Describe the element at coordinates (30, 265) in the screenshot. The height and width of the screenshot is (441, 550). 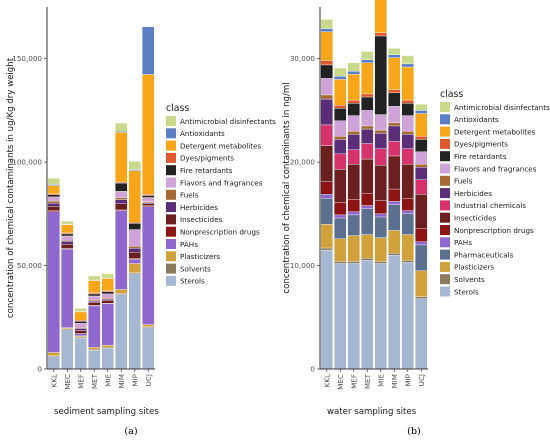
I see `panel-a-y-tick-label: 50,000` at that location.